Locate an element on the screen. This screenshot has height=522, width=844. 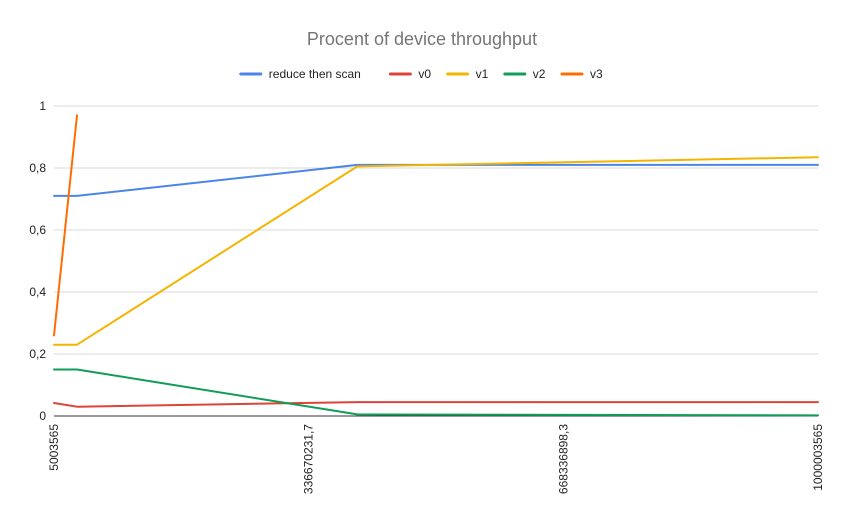
x-tick-label: 1000003565 is located at coordinates (818, 457).